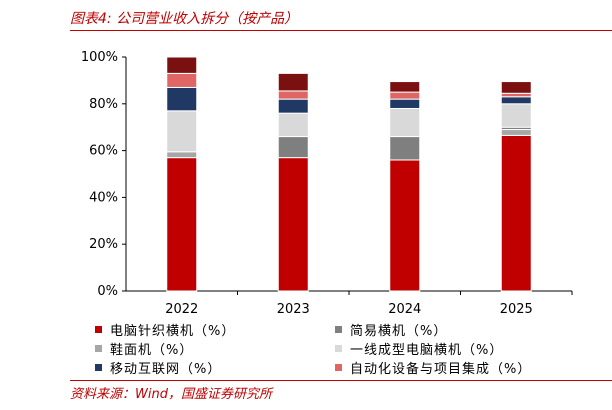 The height and width of the screenshot is (410, 612). Describe the element at coordinates (103, 197) in the screenshot. I see `y-tick-label: 40%` at that location.